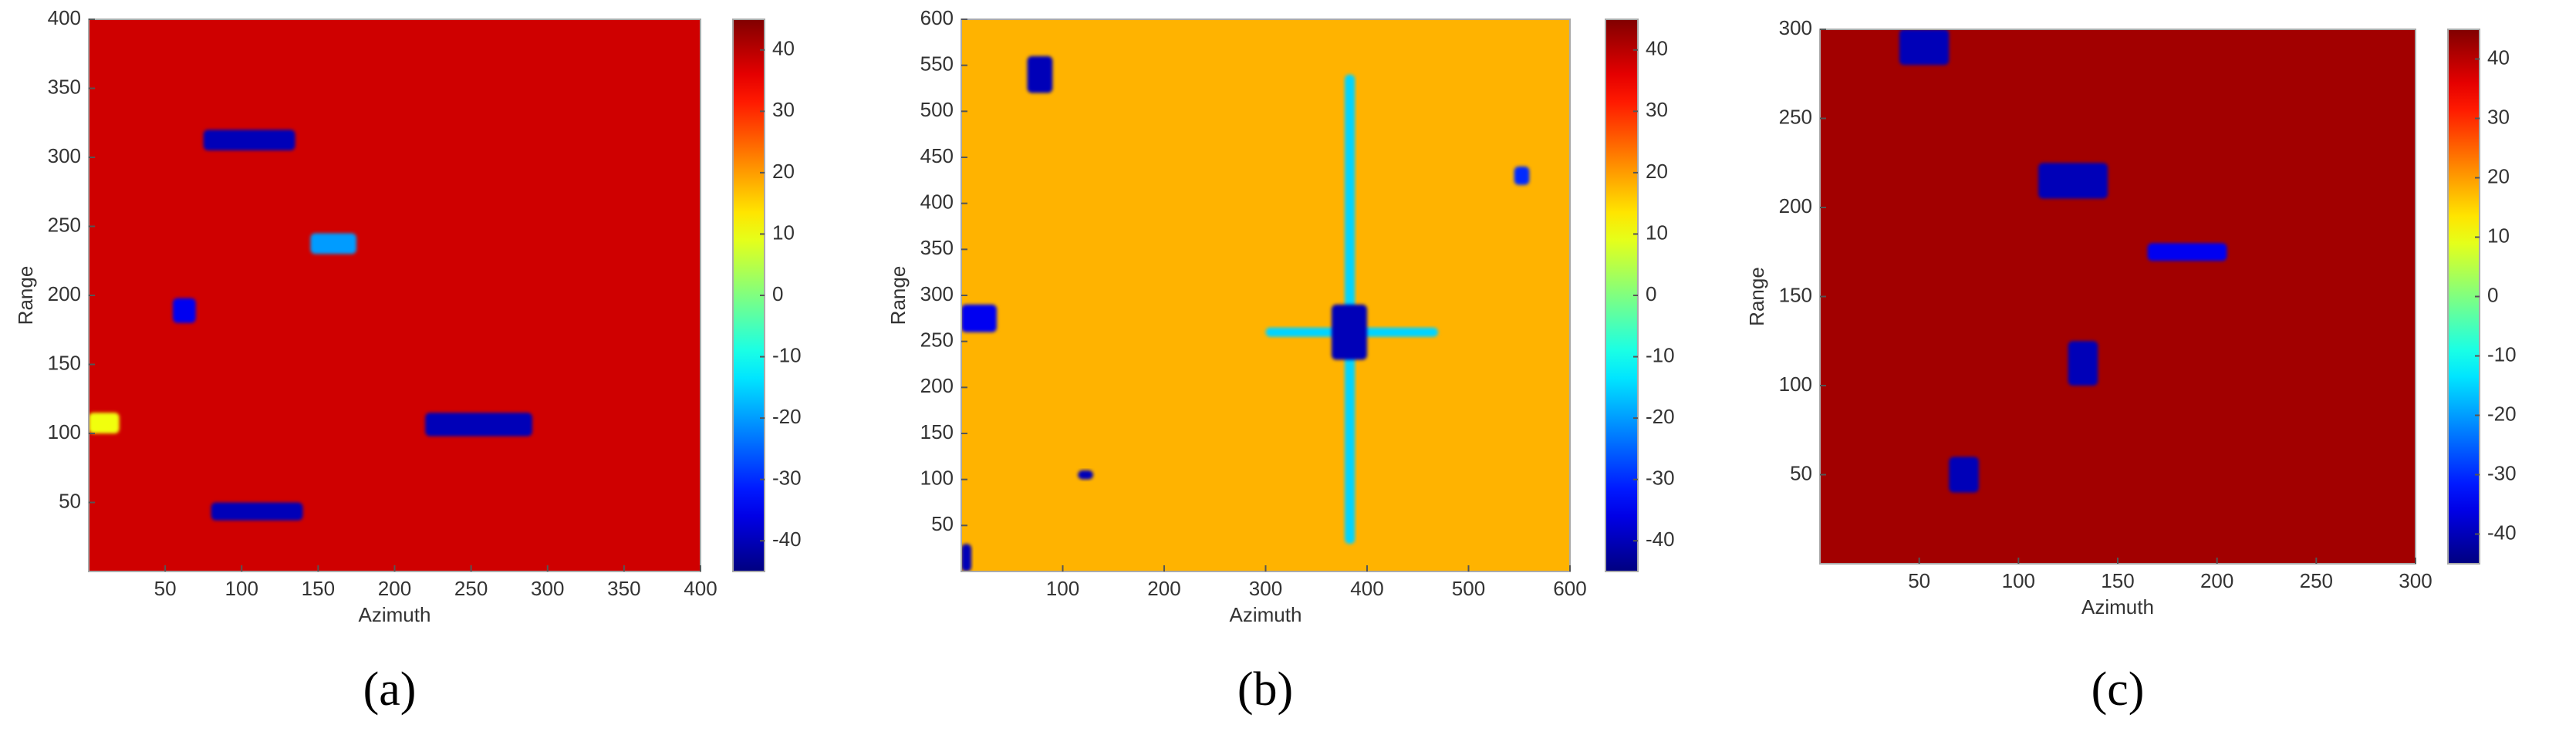 Image resolution: width=2576 pixels, height=745 pixels. Describe the element at coordinates (1569, 588) in the screenshot. I see `x-tick-label: 600` at that location.